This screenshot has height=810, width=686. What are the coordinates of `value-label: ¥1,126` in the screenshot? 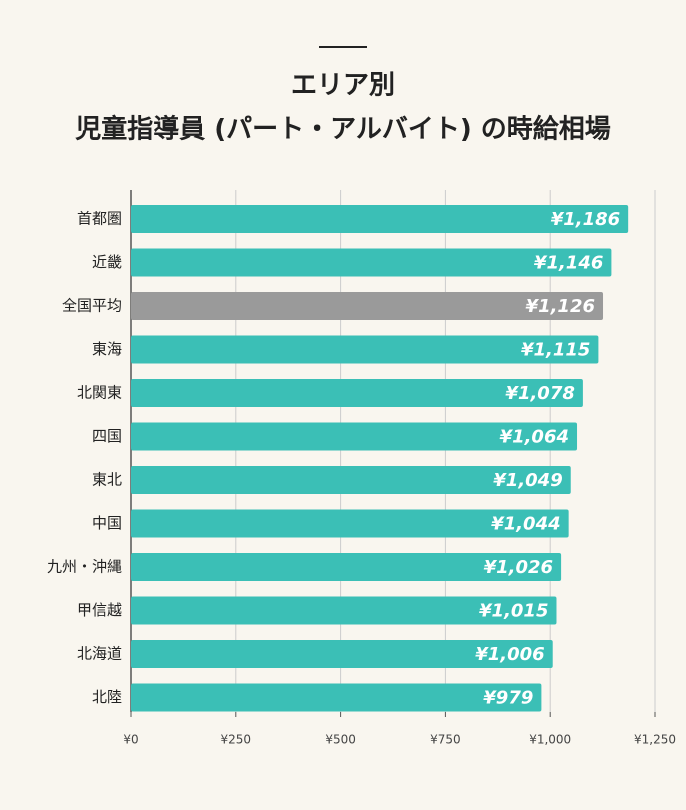 It's located at (560, 306).